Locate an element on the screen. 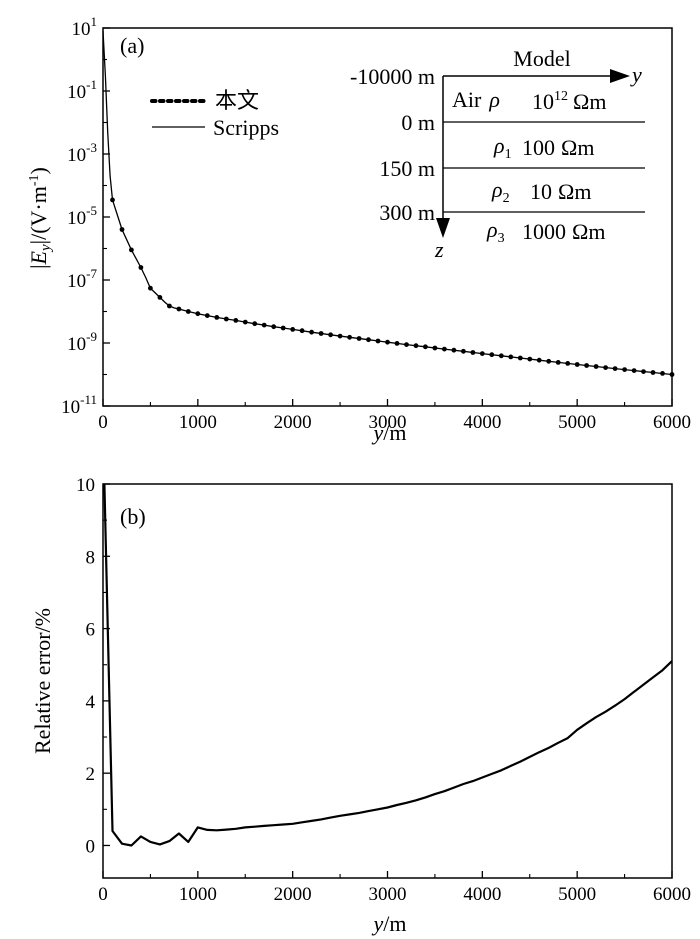 Image resolution: width=700 pixels, height=939 pixels. chart-b-x-tick-label: 0 is located at coordinates (103, 894).